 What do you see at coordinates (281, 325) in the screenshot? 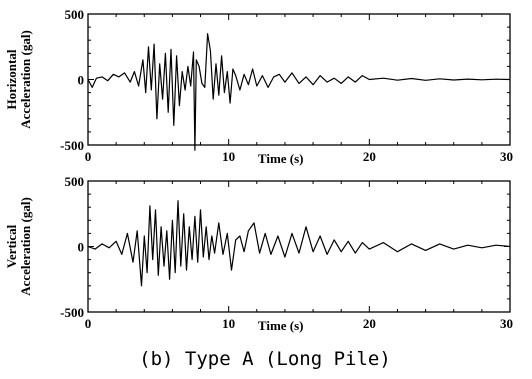
I see `x-axis-label-vertical: Time (s)` at bounding box center [281, 325].